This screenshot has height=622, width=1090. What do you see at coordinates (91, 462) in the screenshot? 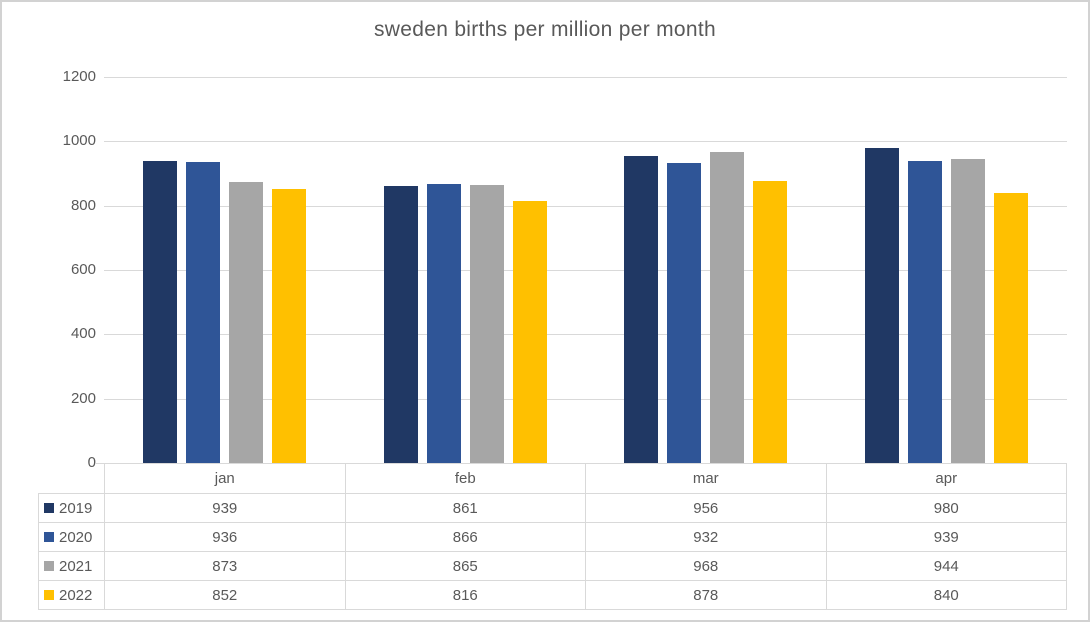
I see `y-axis-tick-label: 0` at bounding box center [91, 462].